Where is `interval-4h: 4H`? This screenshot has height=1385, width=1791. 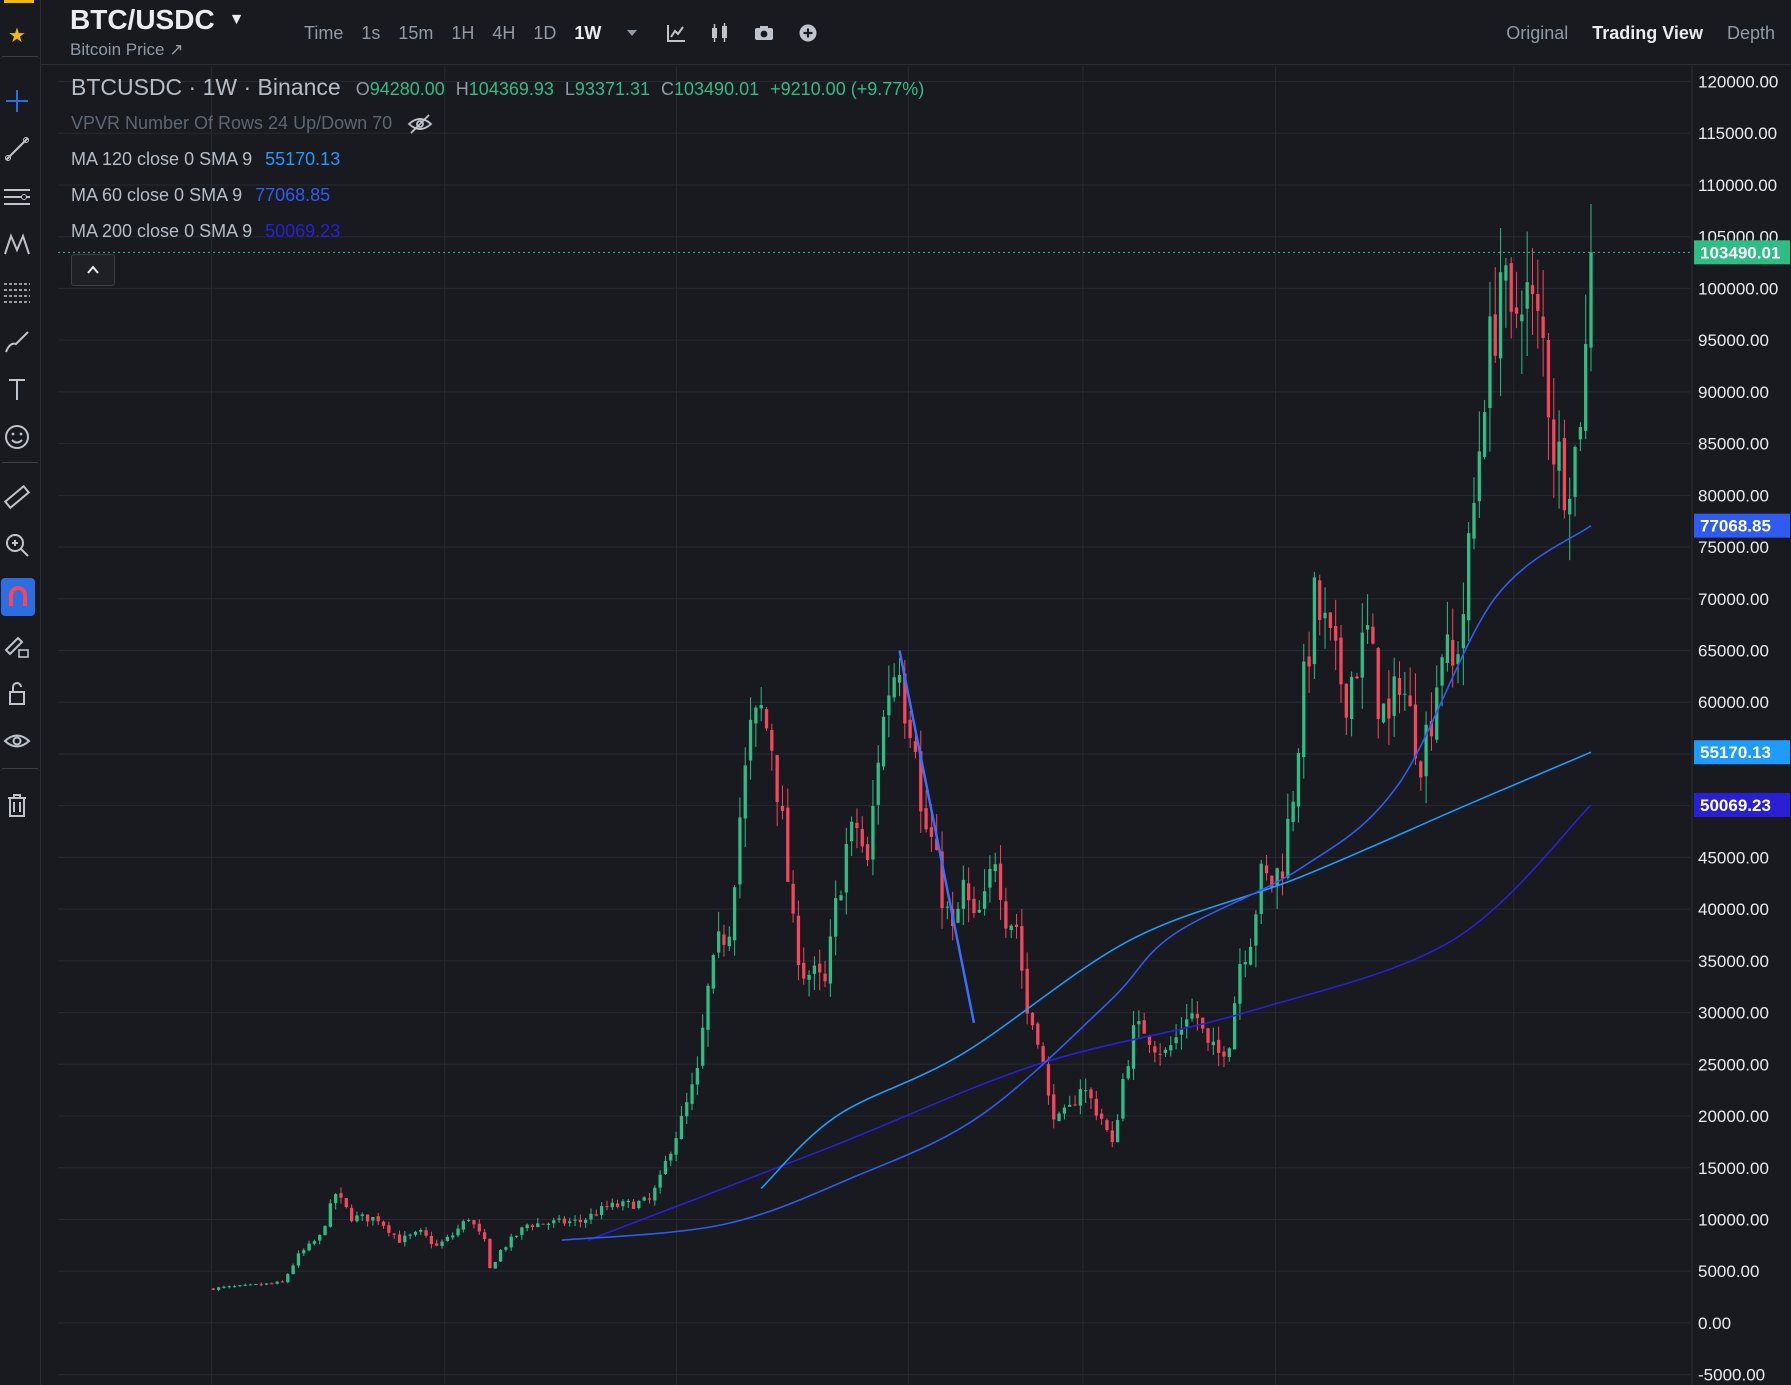 interval-4h: 4H is located at coordinates (504, 33).